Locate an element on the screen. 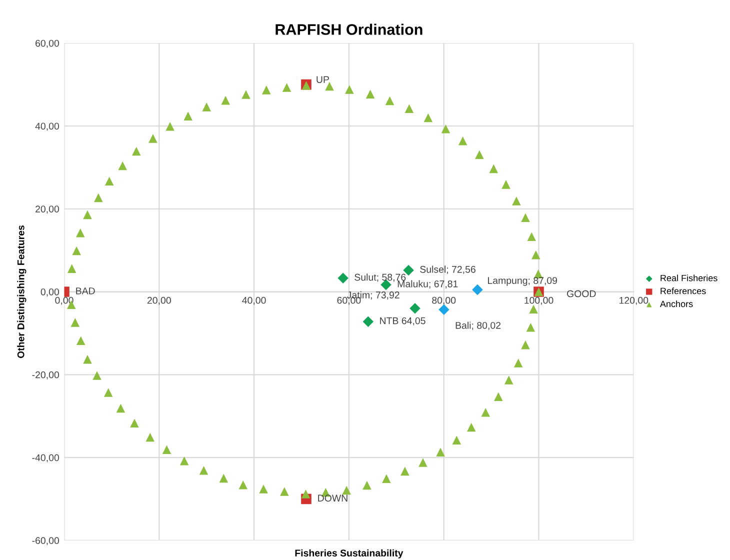  annotation: Sulsel; 72,56 is located at coordinates (448, 270).